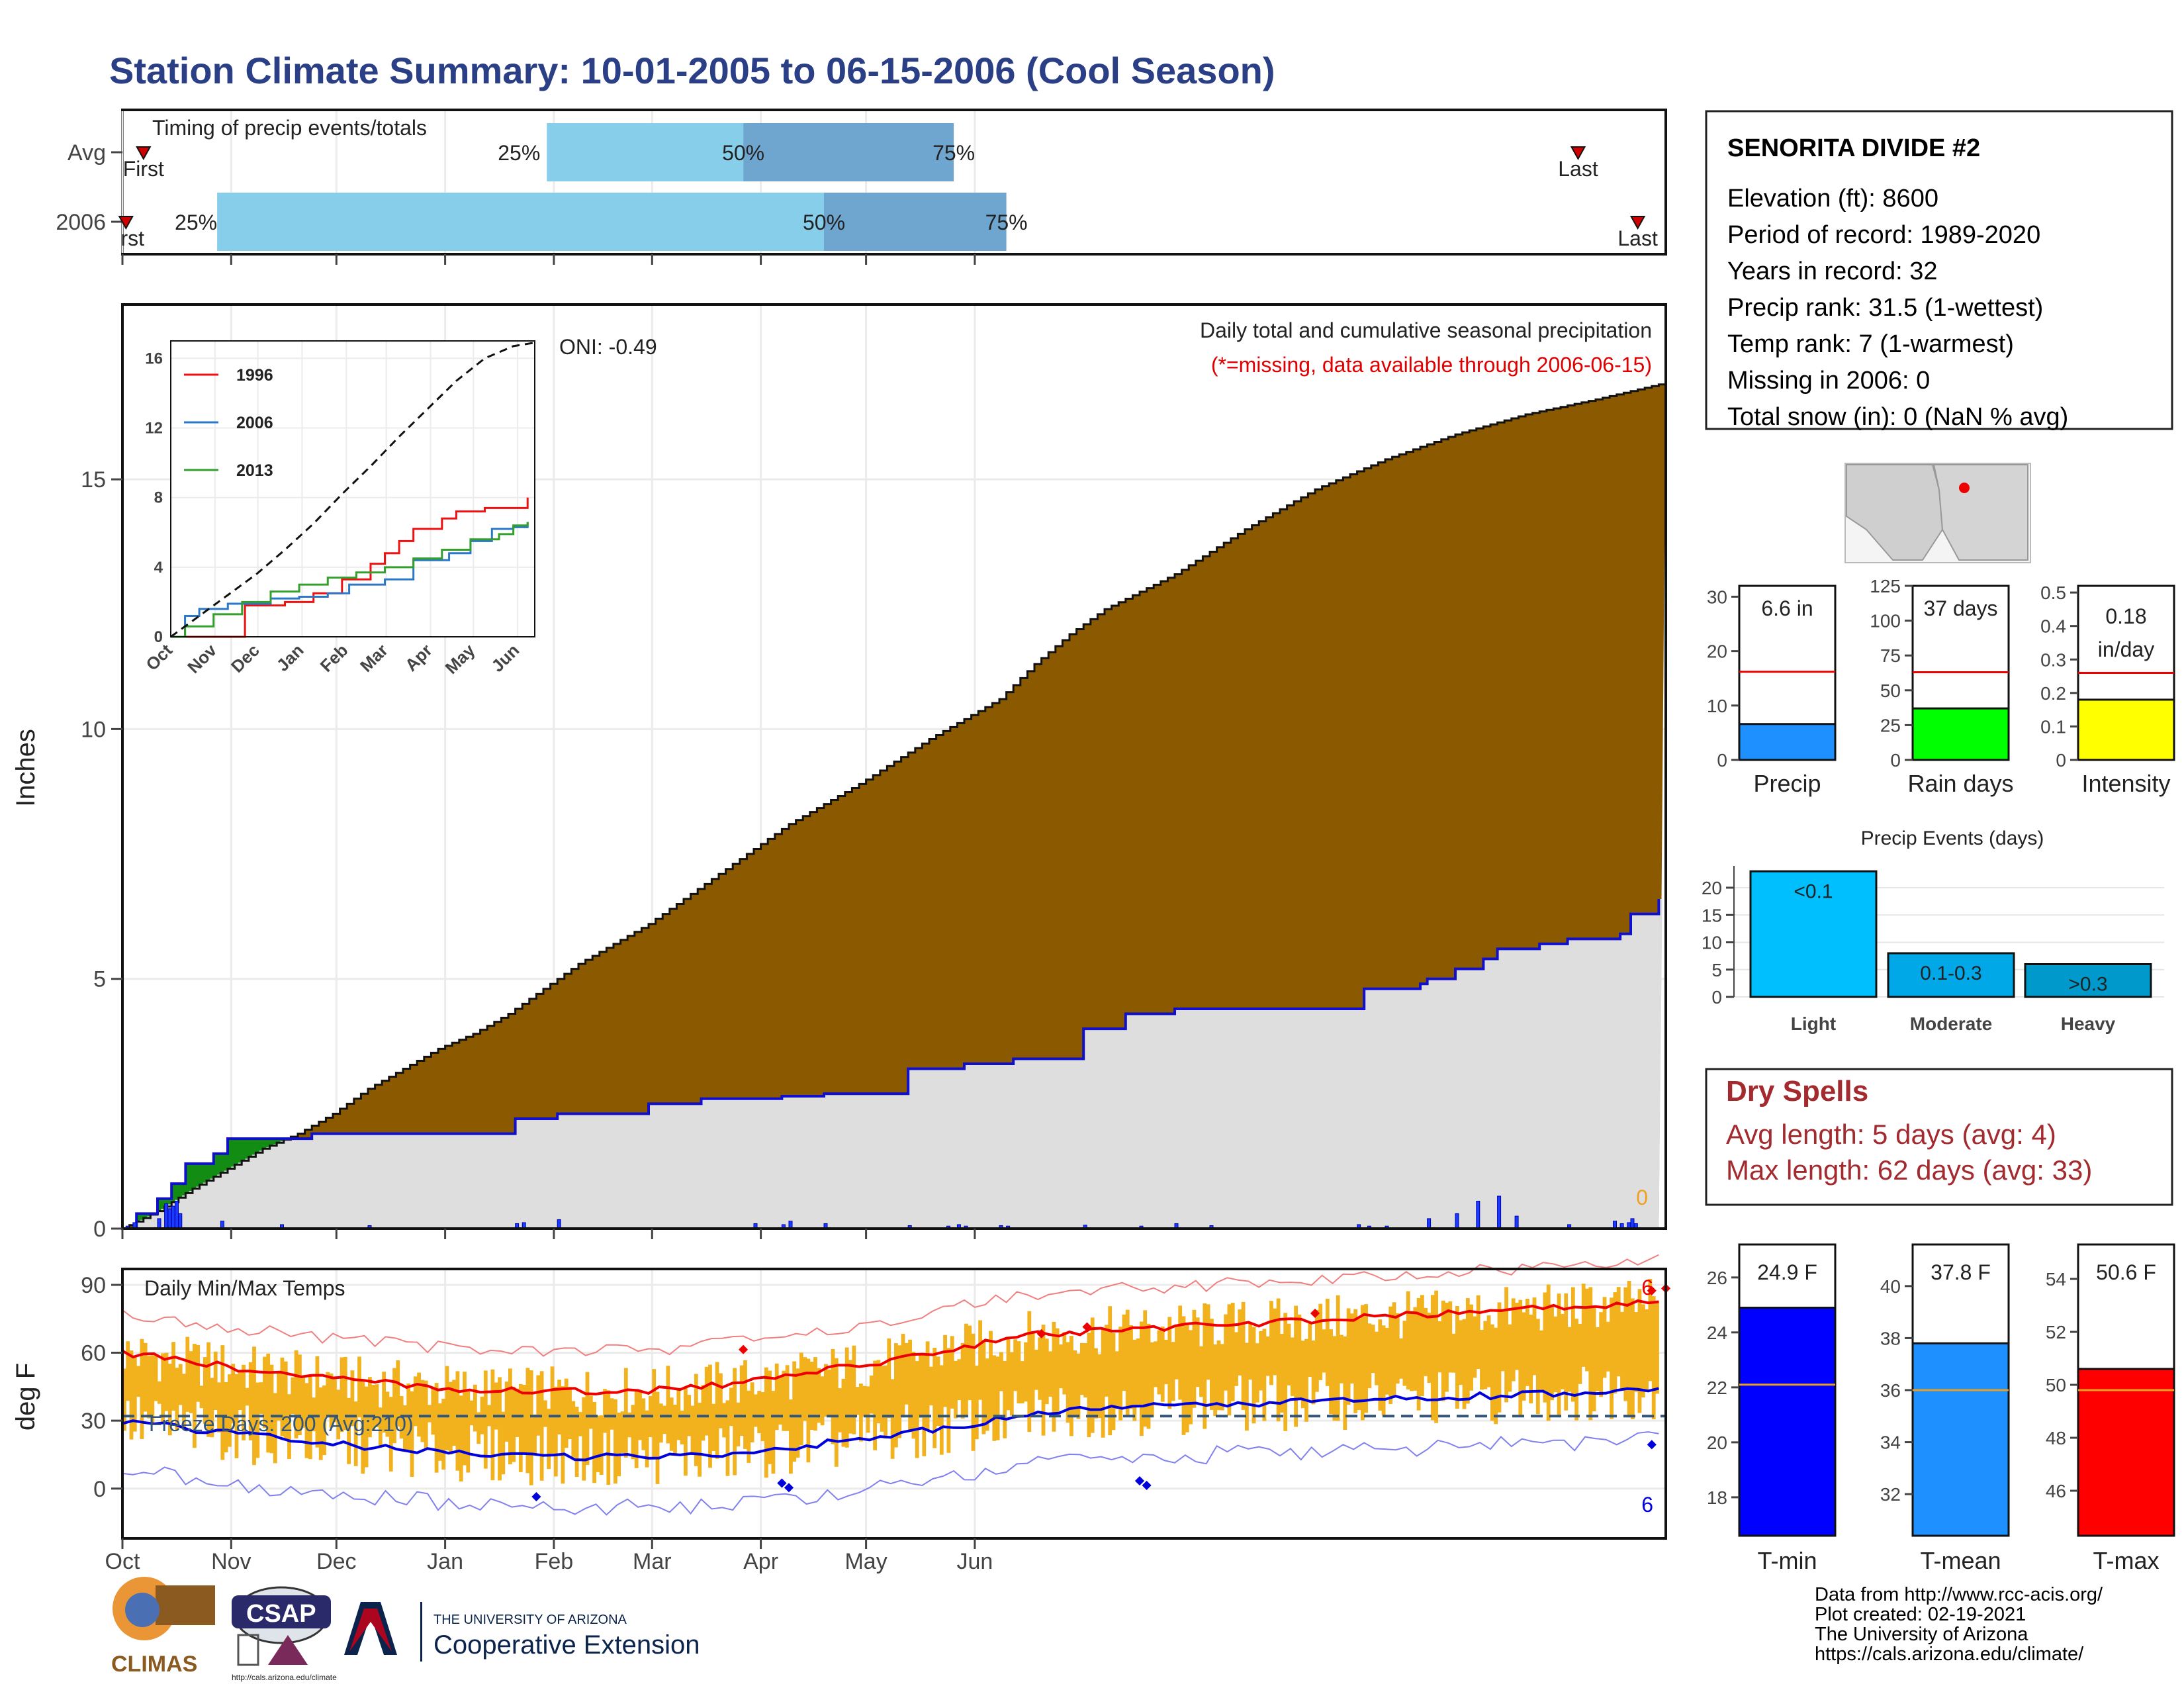  I want to click on credit-line: Data from http://www.rcc-acis.org/, so click(1959, 1594).